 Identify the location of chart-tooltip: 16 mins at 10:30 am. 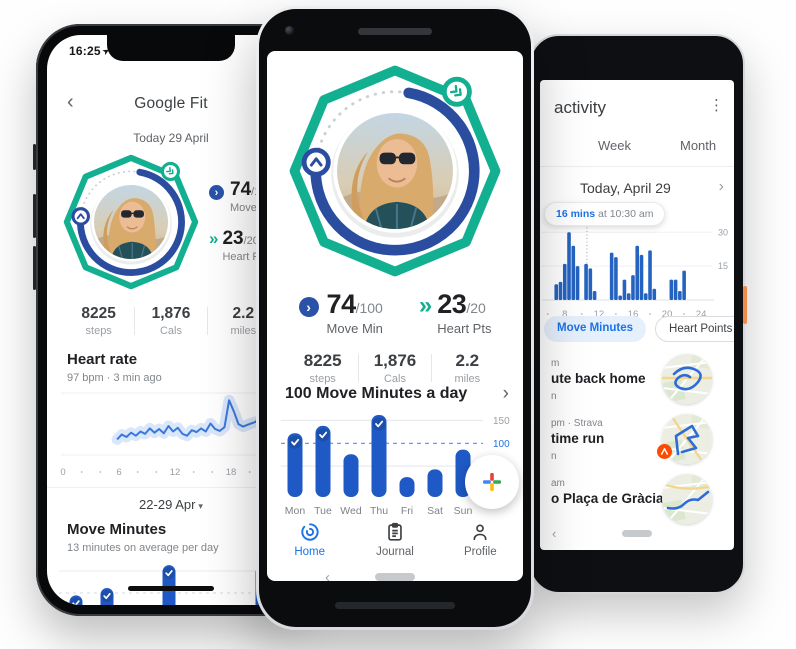
(605, 214).